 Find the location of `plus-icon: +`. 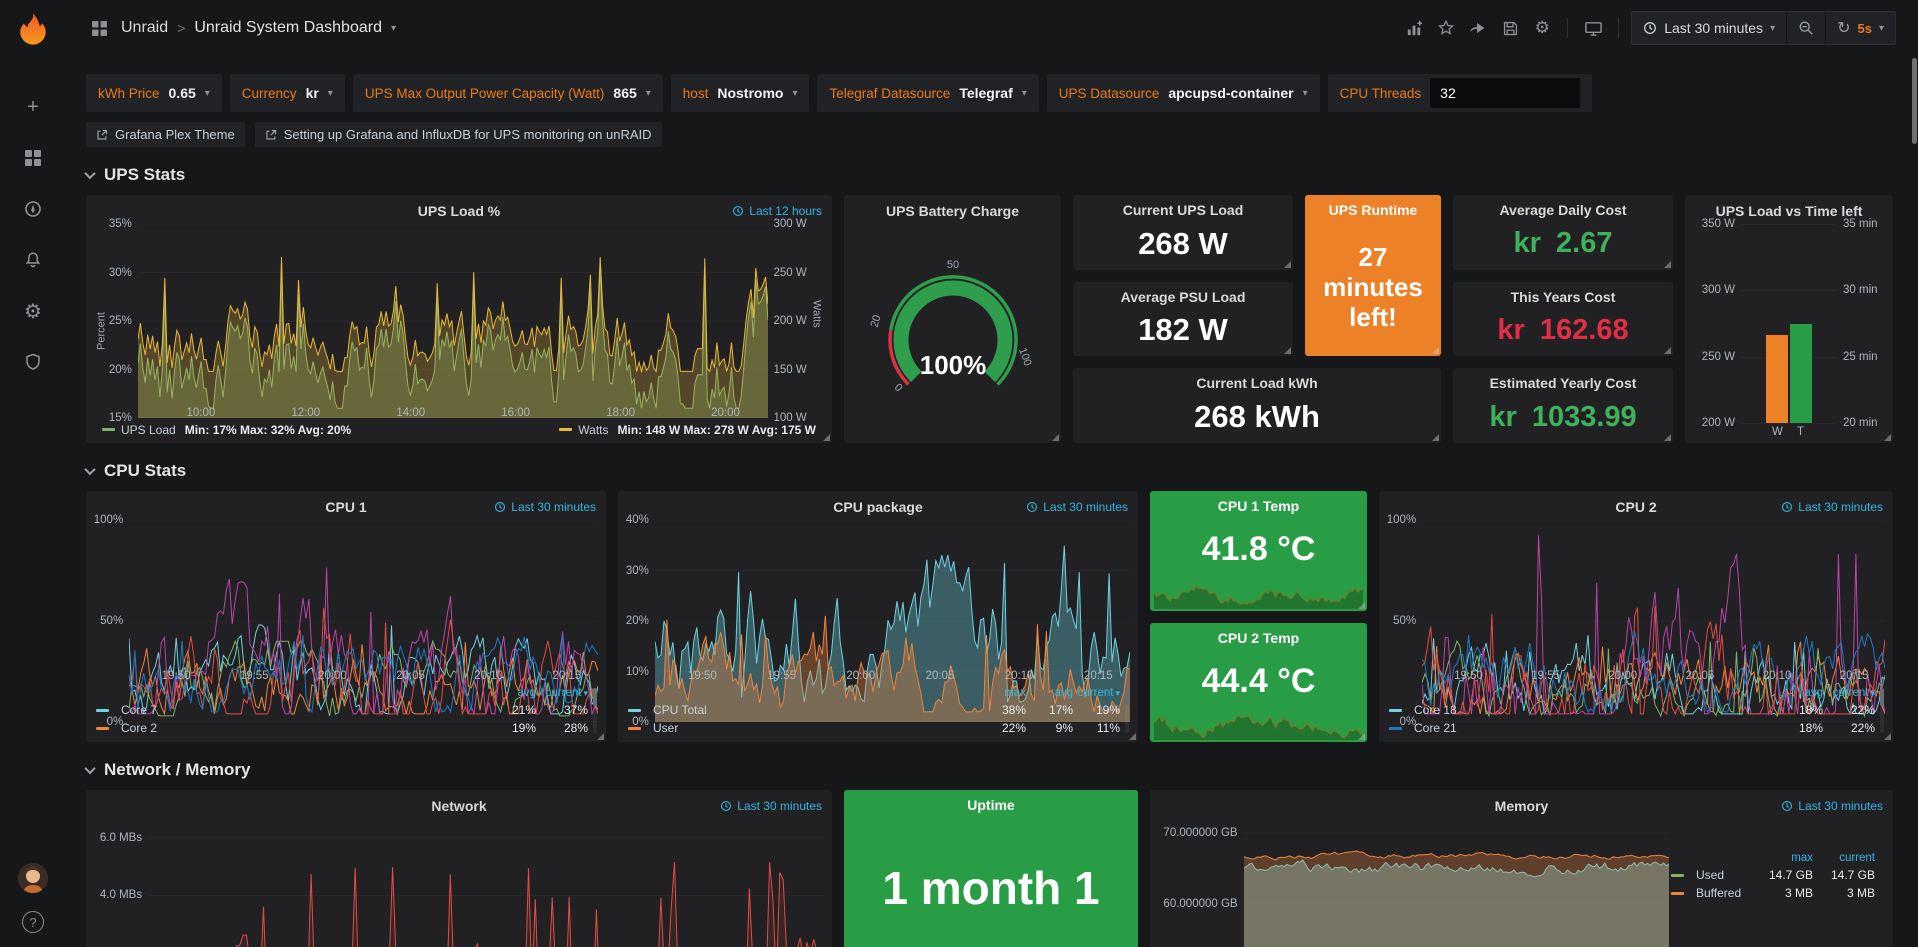

plus-icon: + is located at coordinates (33, 106).